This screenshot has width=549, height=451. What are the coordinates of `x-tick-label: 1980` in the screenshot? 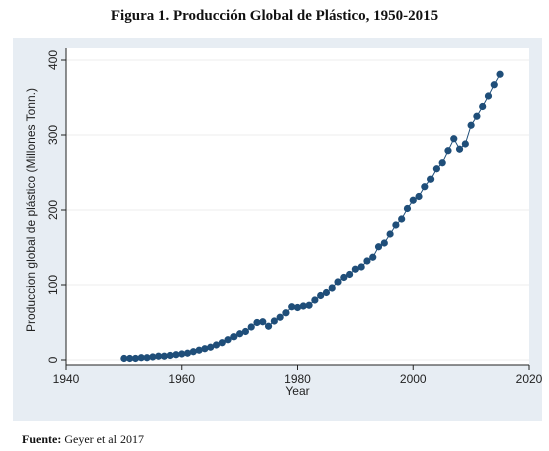 It's located at (297, 379).